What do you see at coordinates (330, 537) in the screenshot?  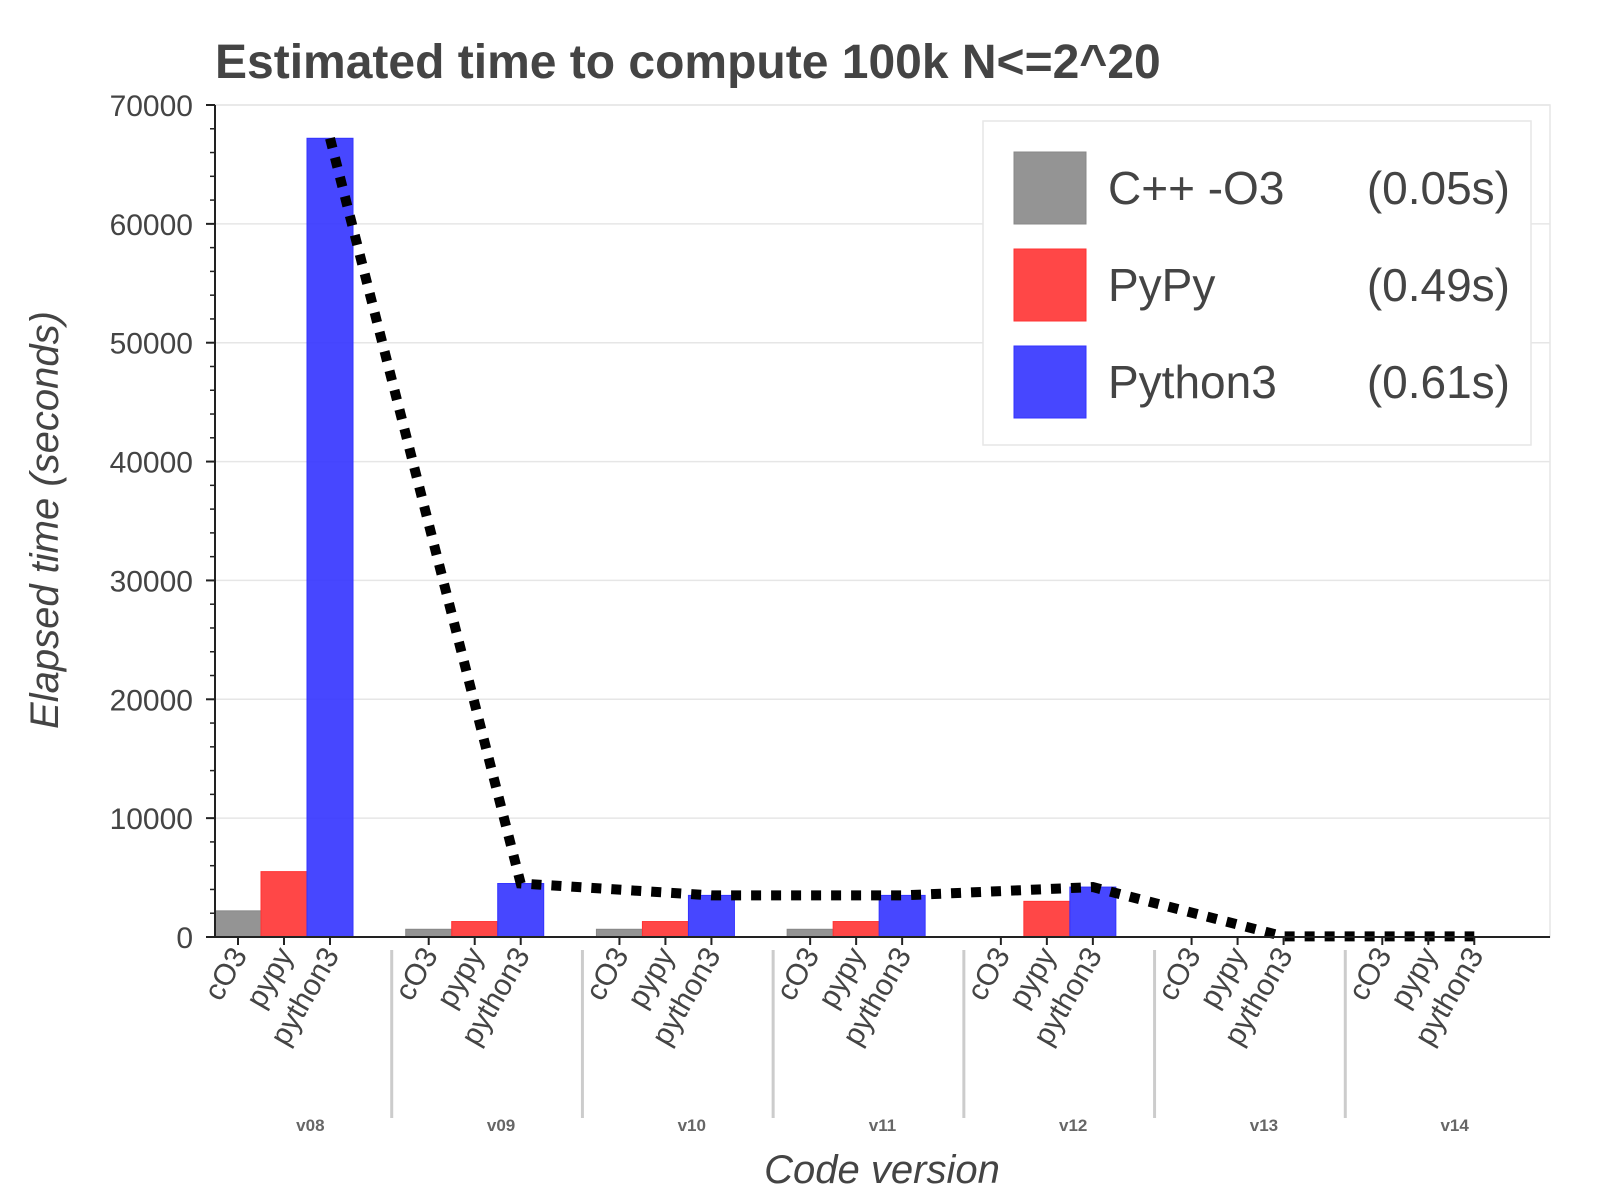 I see `bar-python3-v08` at bounding box center [330, 537].